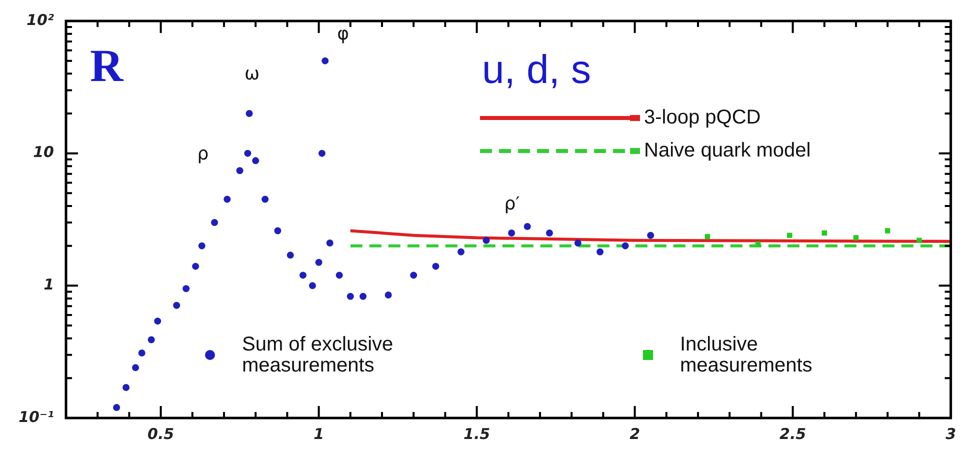  What do you see at coordinates (702, 117) in the screenshot?
I see `legend-label: 3-loop pQCD` at bounding box center [702, 117].